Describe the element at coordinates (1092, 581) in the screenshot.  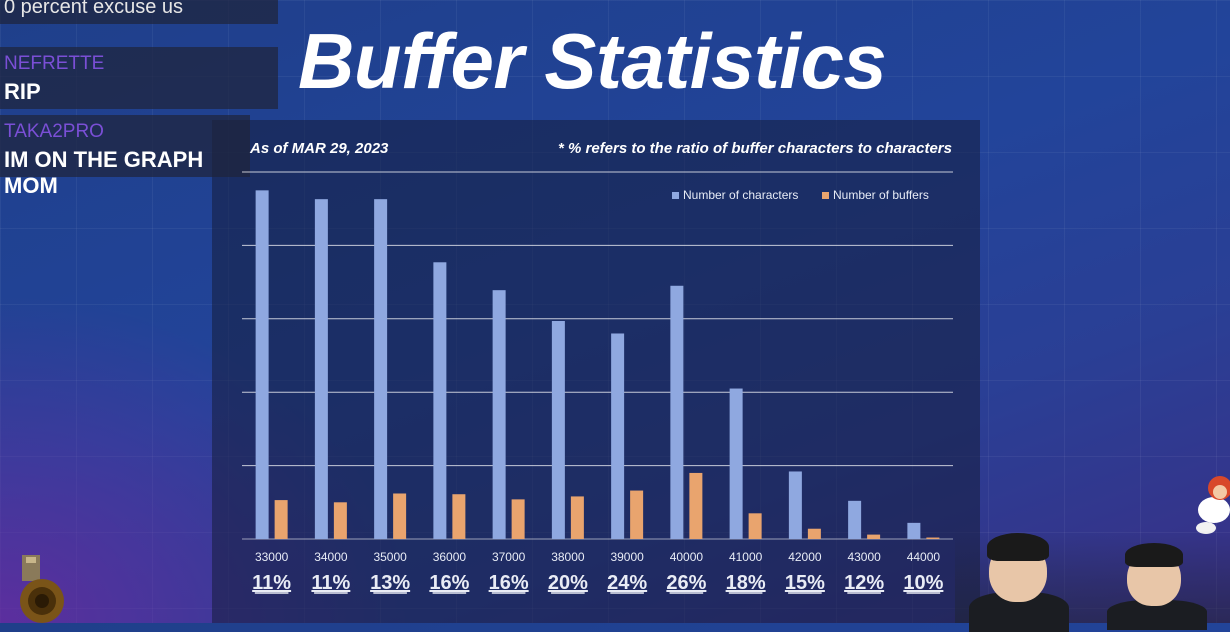
I see `webcam-overlay` at that location.